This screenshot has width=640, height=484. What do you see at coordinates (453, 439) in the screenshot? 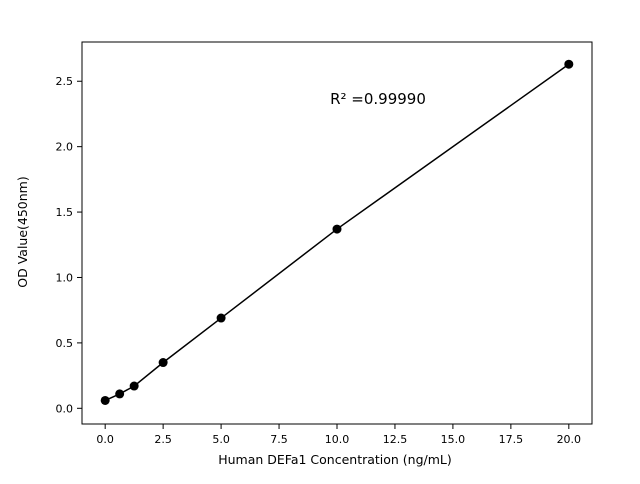
I see `x-tick-label: 15.0` at bounding box center [453, 439].